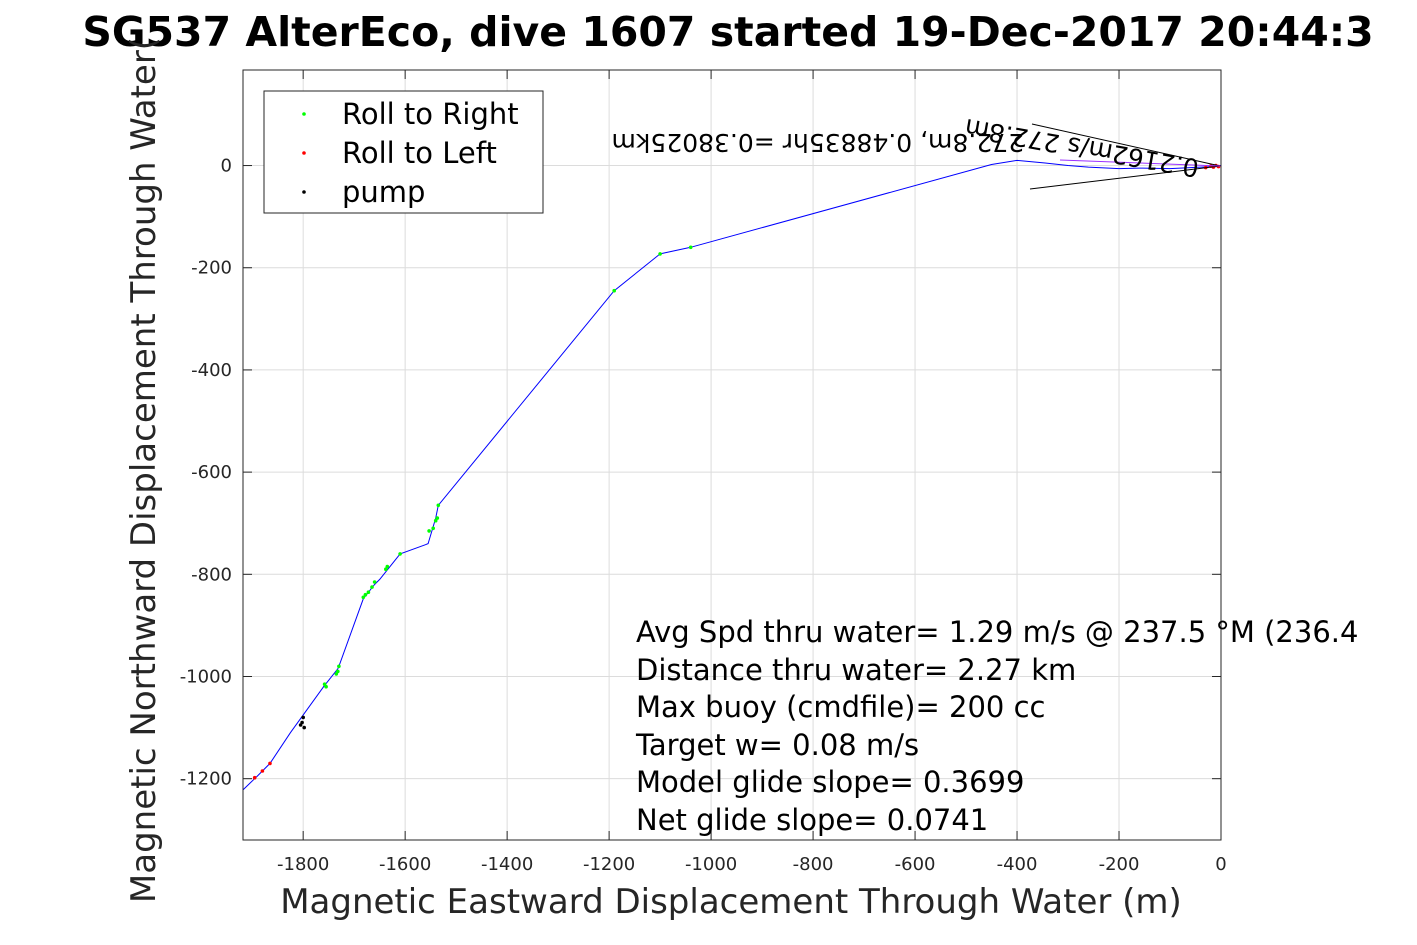 The width and height of the screenshot is (1417, 945). I want to click on legend-label-pump: pump, so click(383, 192).